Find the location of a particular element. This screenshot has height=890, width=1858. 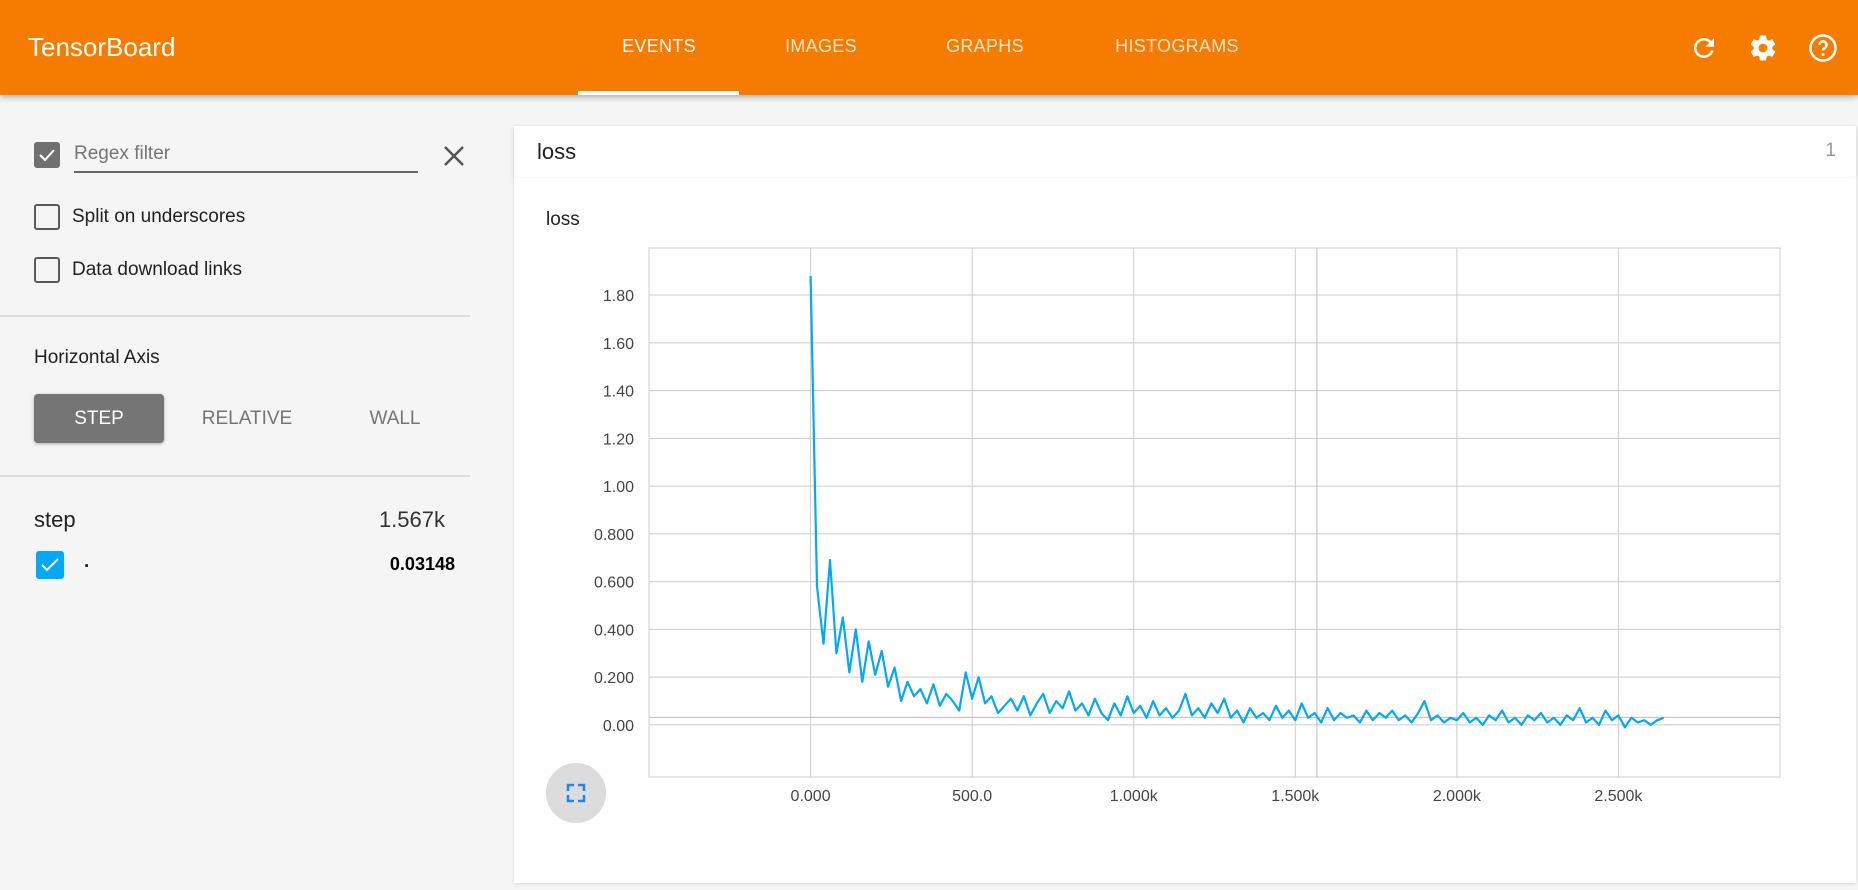

y-tick-label: 0.400 is located at coordinates (614, 630).